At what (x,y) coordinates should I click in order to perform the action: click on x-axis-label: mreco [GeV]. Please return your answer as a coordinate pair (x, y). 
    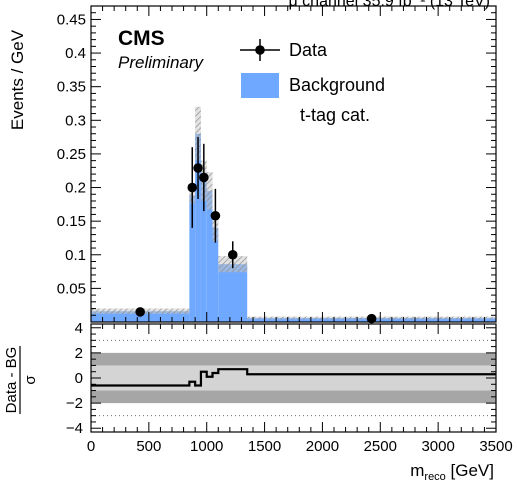
    Looking at the image, I should click on (452, 472).